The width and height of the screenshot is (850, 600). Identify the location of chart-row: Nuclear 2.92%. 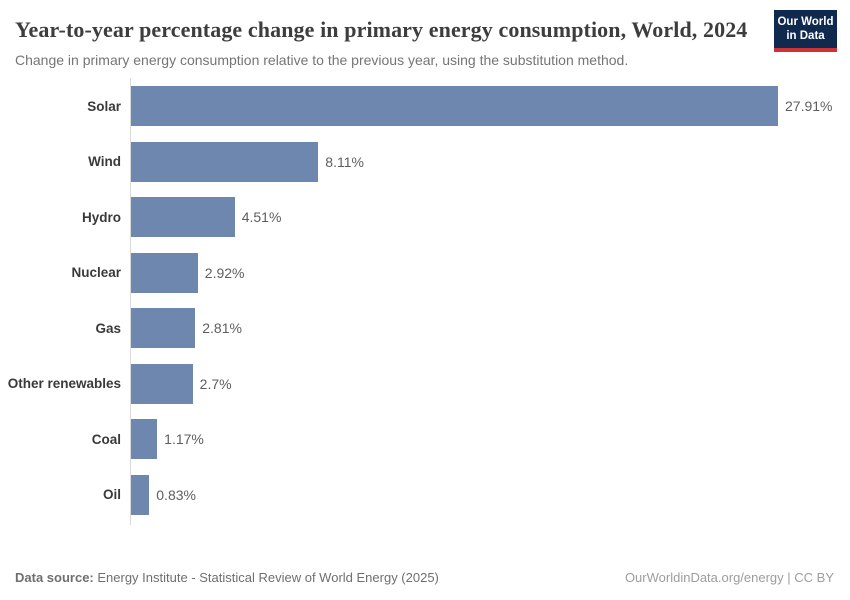
(425, 273).